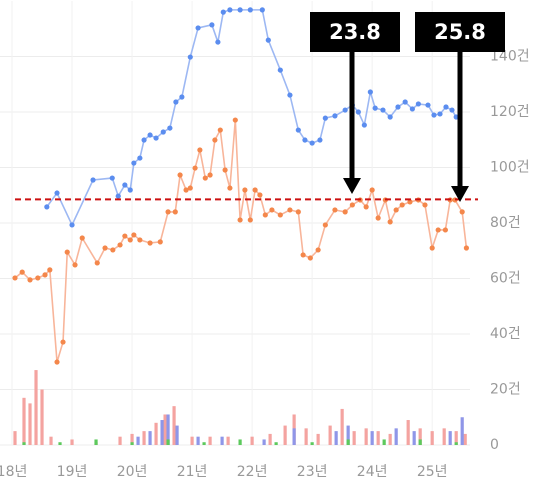 The width and height of the screenshot is (544, 493). I want to click on x-tick-label: 20년, so click(132, 472).